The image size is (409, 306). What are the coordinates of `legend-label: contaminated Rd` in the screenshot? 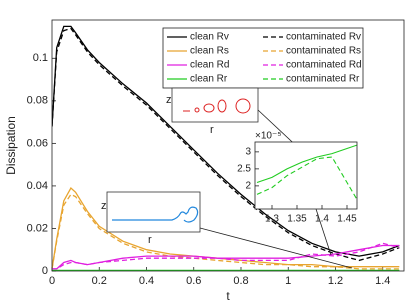 It's located at (324, 65).